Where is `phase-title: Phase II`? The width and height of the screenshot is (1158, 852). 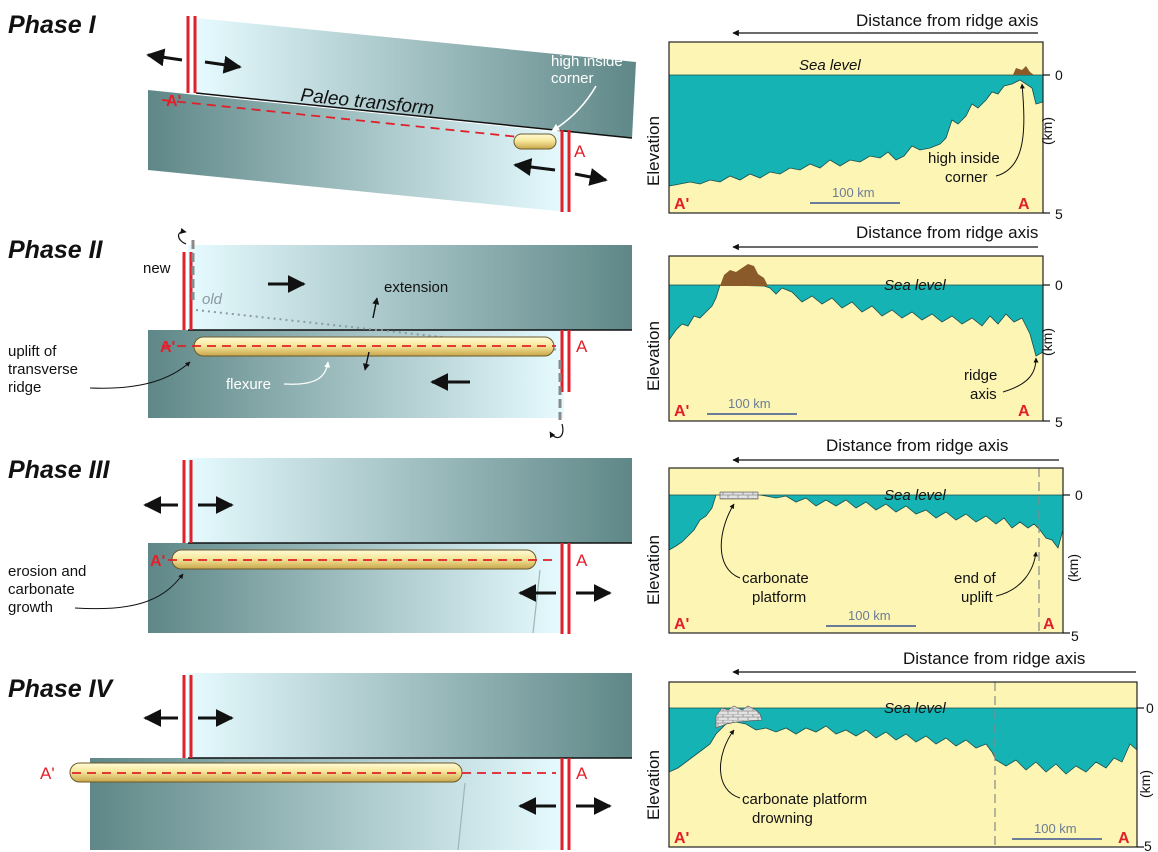
phase-title: Phase II is located at coordinates (56, 250).